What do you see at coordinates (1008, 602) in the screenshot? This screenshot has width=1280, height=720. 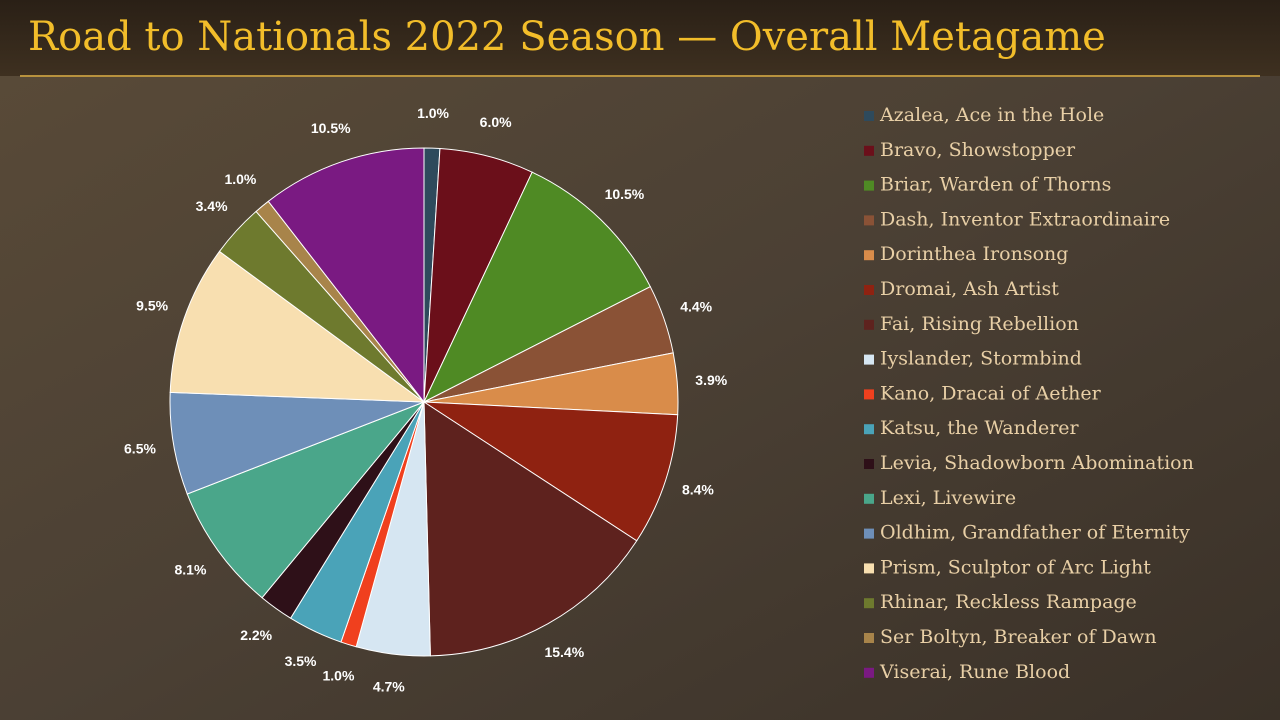 I see `legend-label: Rhinar, Reckless Rampage` at bounding box center [1008, 602].